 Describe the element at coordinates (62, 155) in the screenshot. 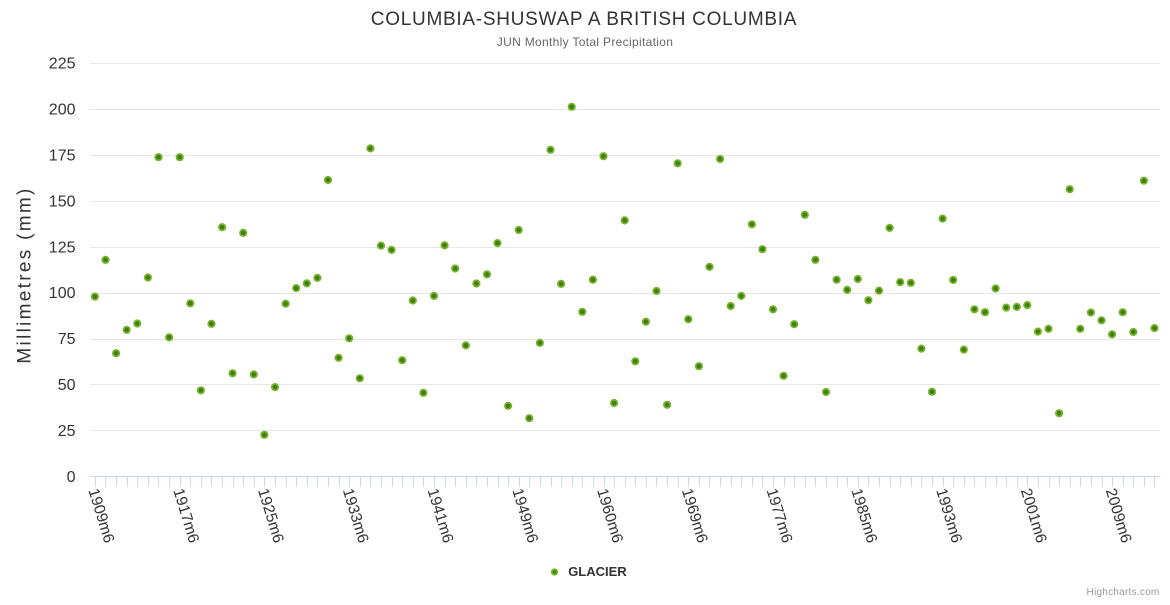

I see `svg-text: 175` at that location.